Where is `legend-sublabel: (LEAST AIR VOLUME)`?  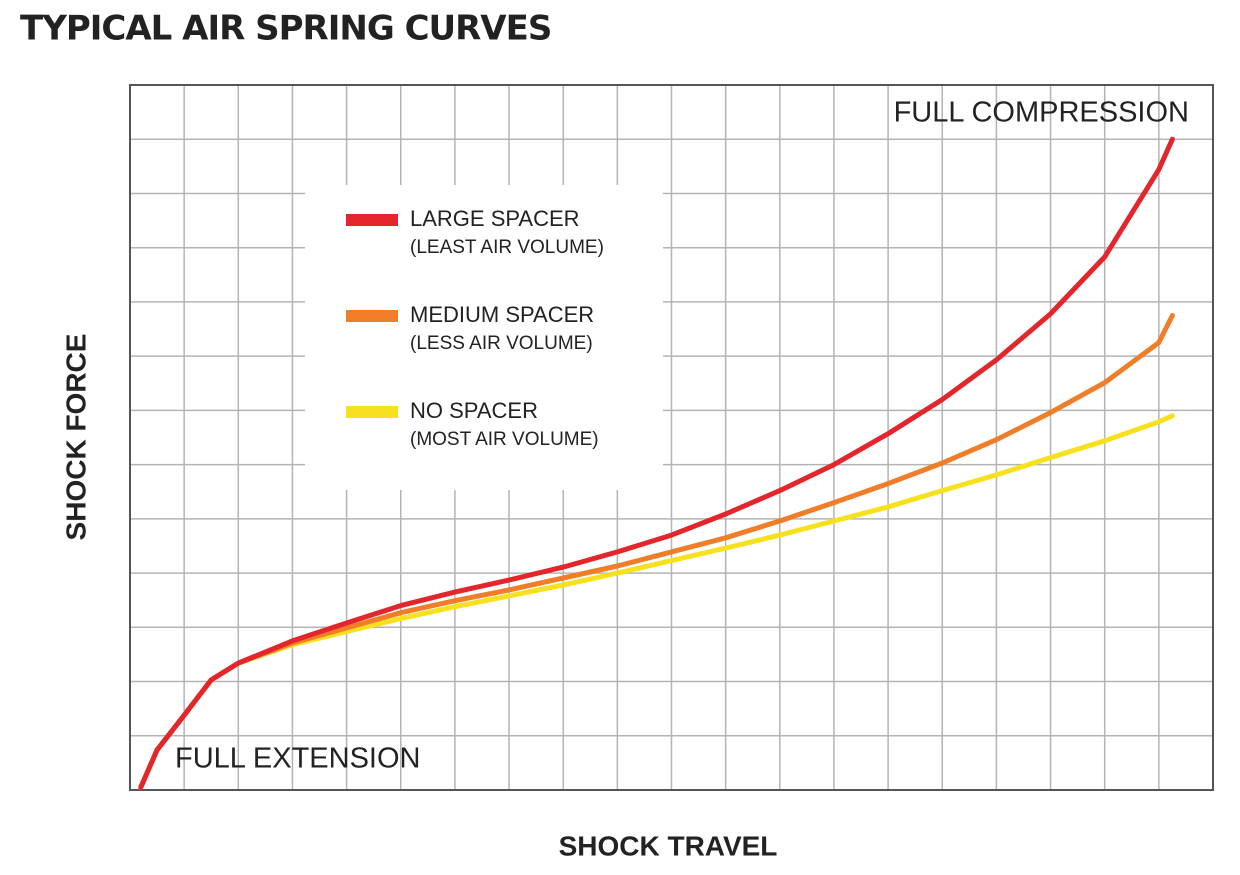
legend-sublabel: (LEAST AIR VOLUME) is located at coordinates (507, 247).